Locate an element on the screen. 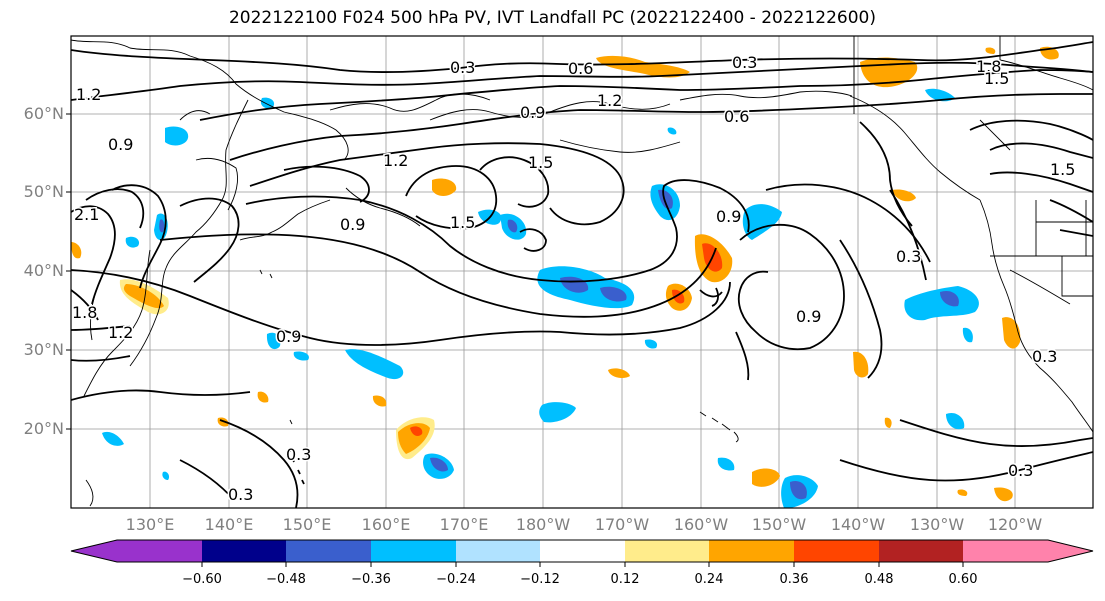 Image resolution: width=1105 pixels, height=601 pixels. lon-label: 120°W is located at coordinates (1015, 524).